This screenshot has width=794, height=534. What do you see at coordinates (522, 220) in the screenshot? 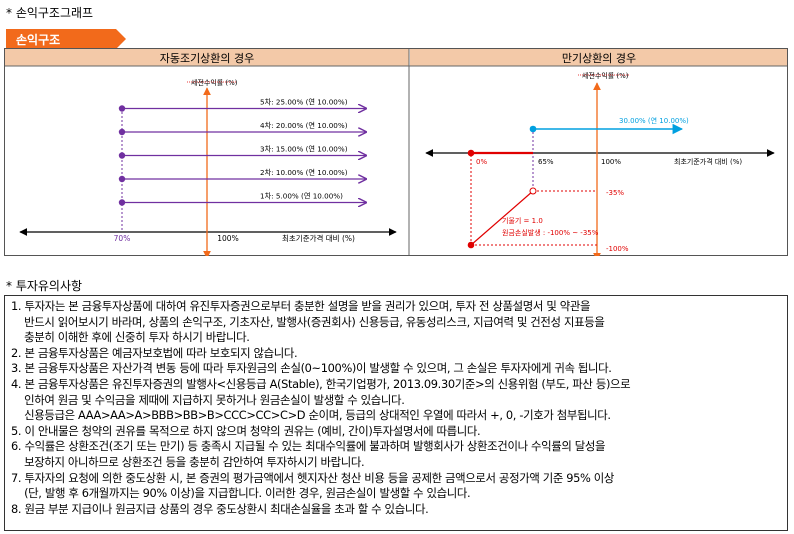
I see `right-slope-label: 기울기 = 1.0` at bounding box center [522, 220].